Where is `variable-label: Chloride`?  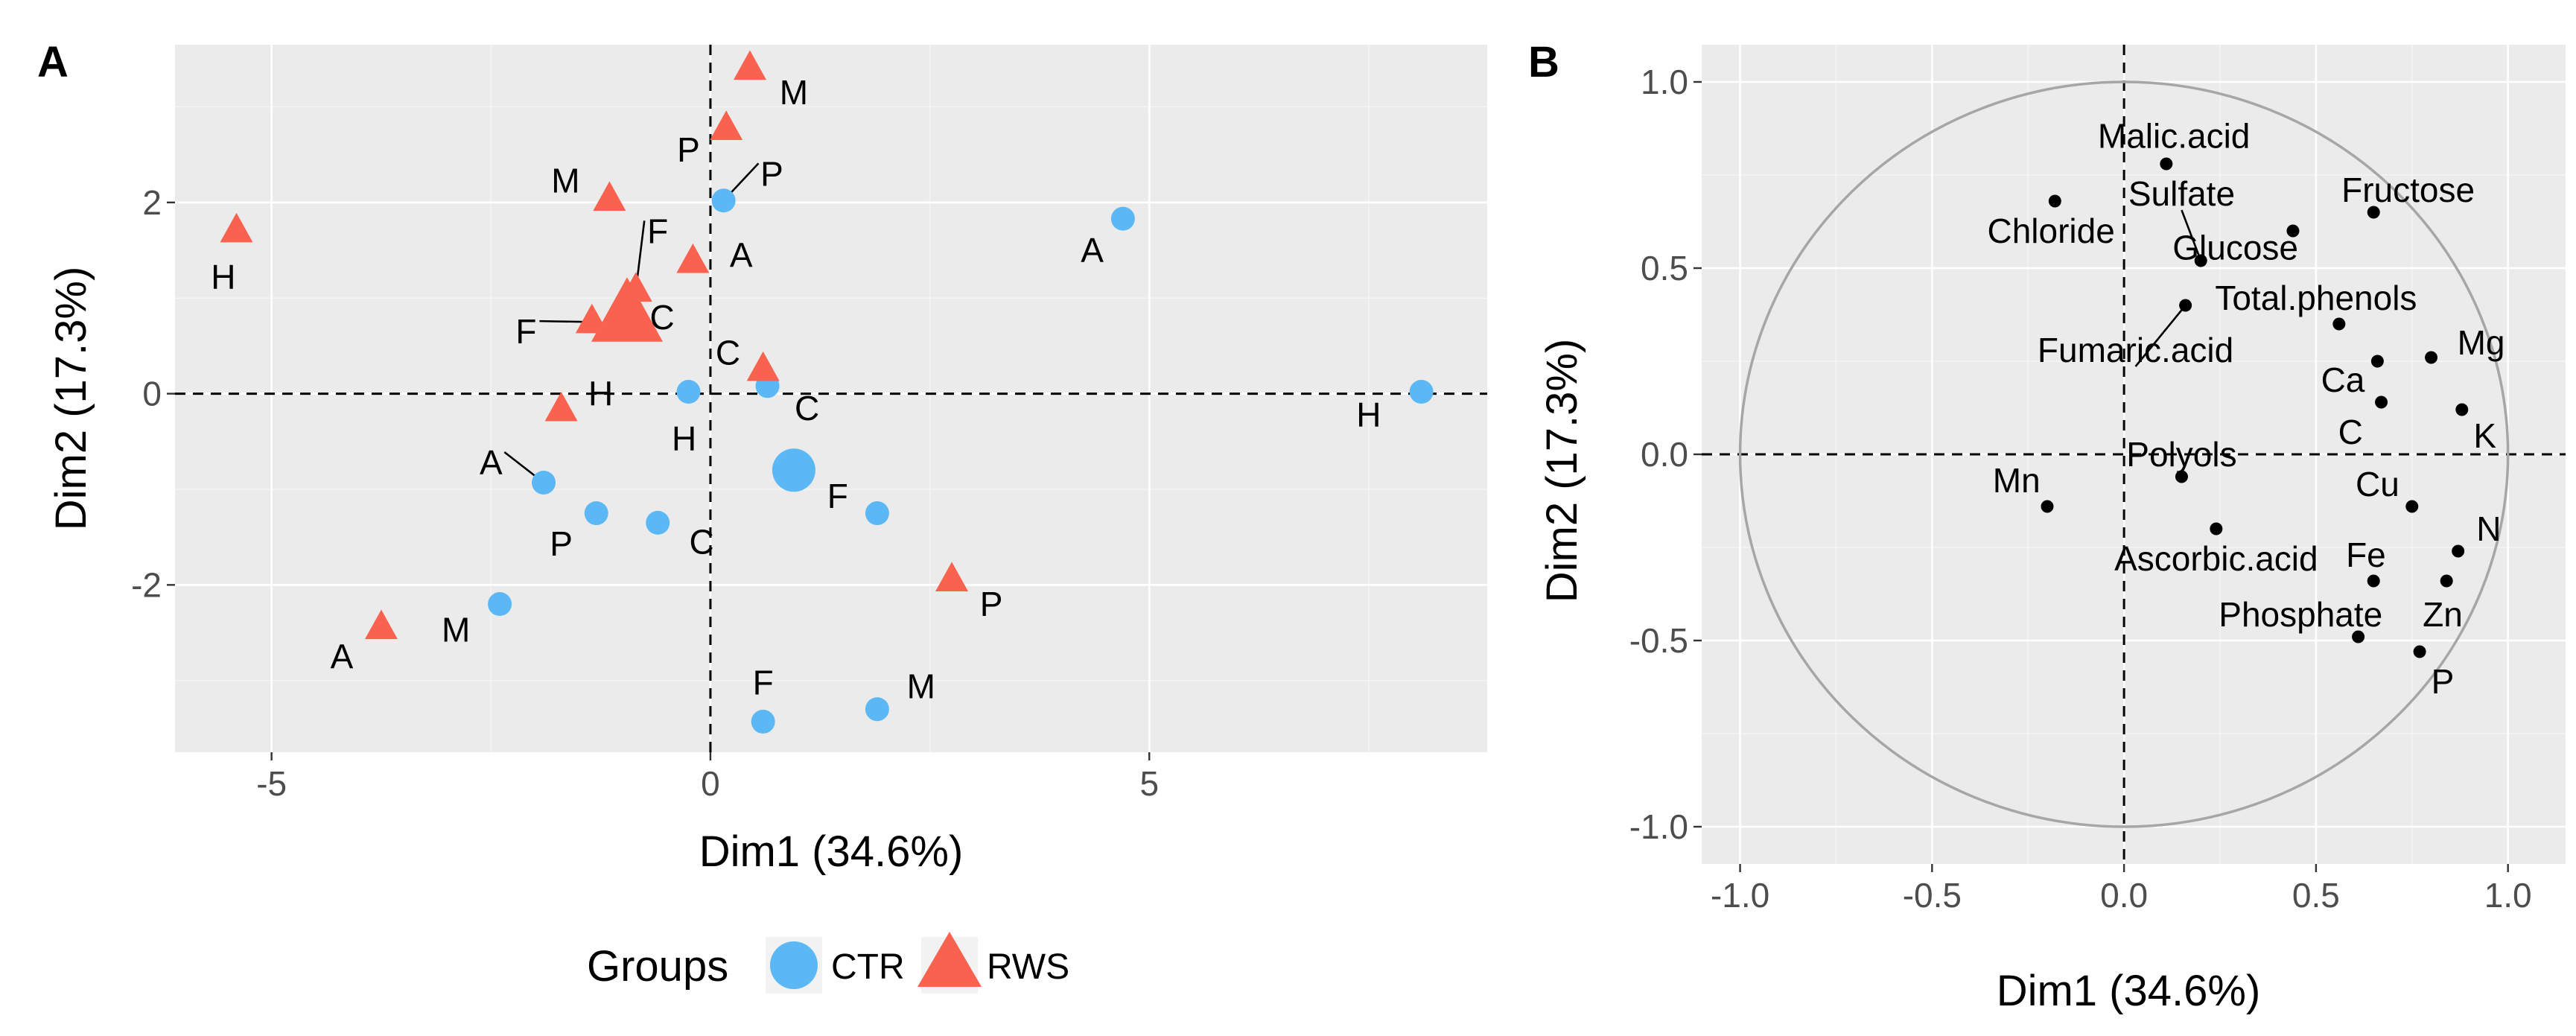
variable-label: Chloride is located at coordinates (2050, 231).